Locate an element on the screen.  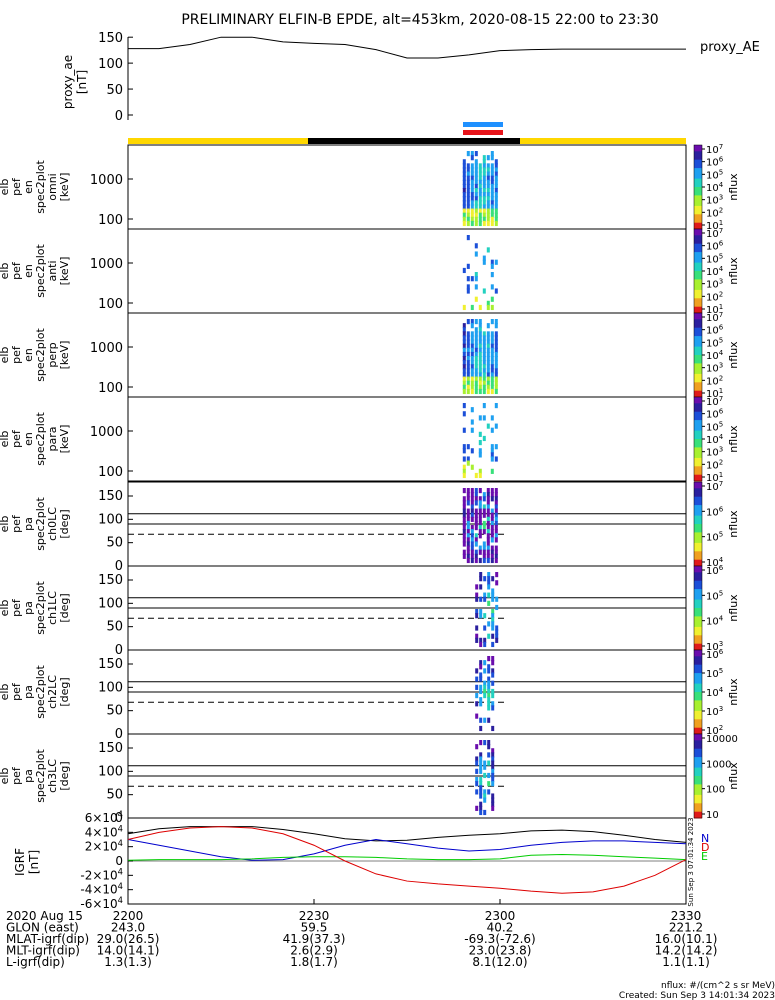
panel-frame-omni is located at coordinates (407, 187).